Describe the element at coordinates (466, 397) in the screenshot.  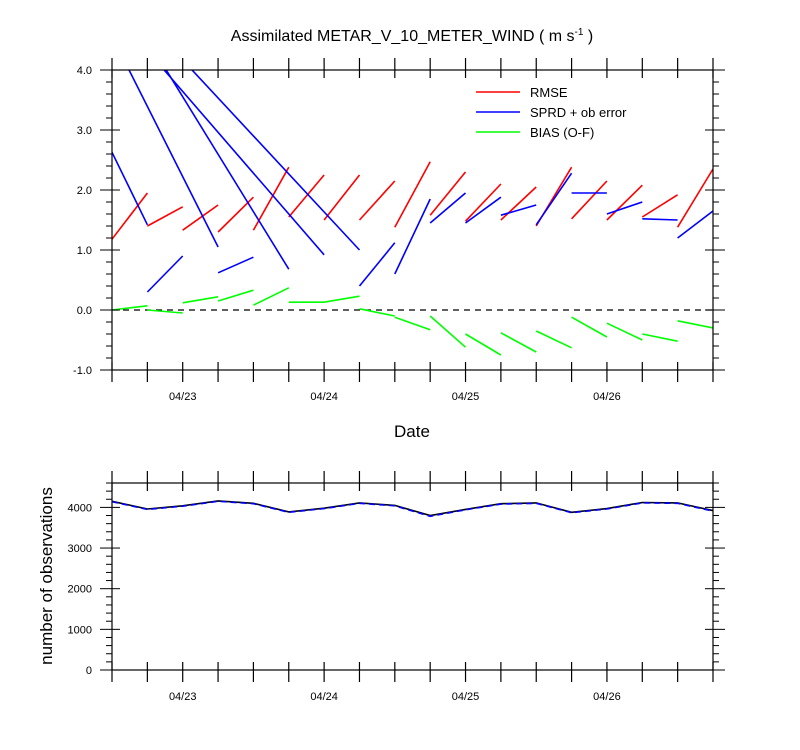
I see `top-x-tick-label-04-25: 04/25` at that location.